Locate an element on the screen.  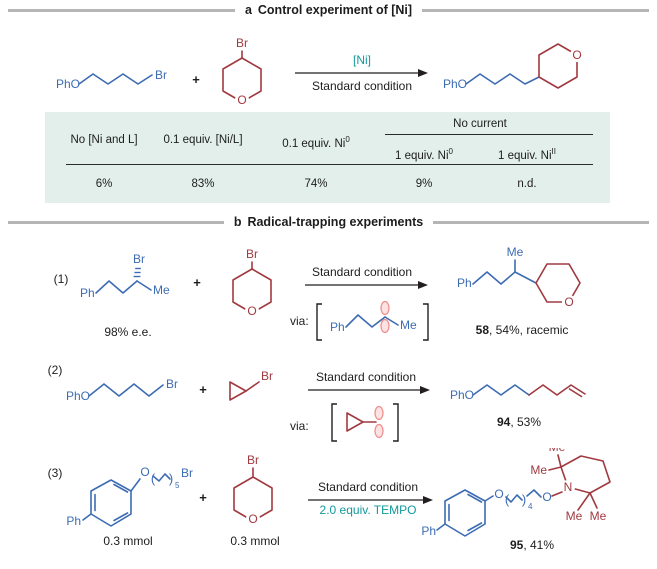
double-bond is located at coordinates (121, 517).